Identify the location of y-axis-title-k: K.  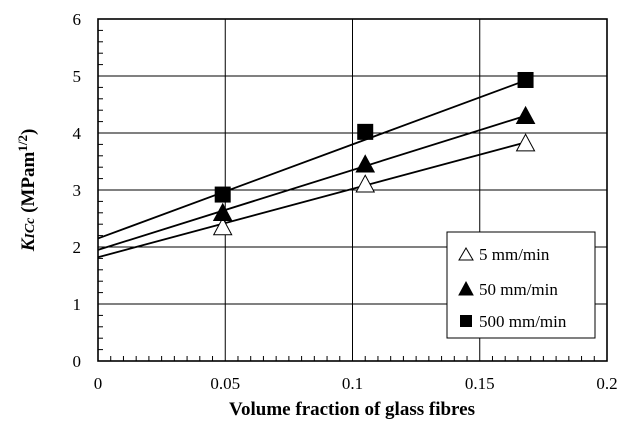
(28, 244).